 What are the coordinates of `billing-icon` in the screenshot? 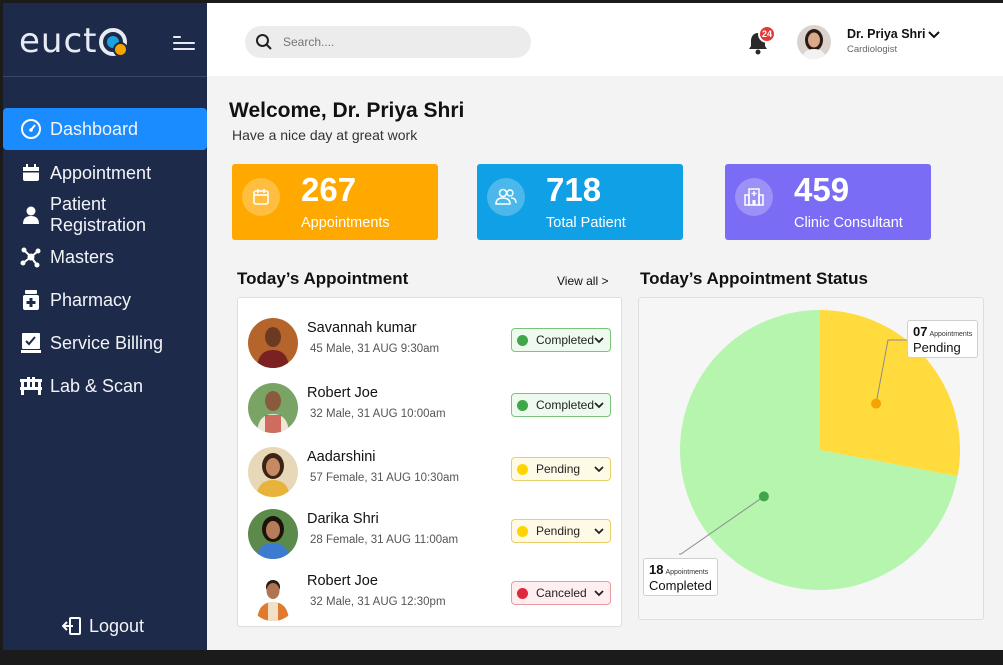 It's located at (31, 343).